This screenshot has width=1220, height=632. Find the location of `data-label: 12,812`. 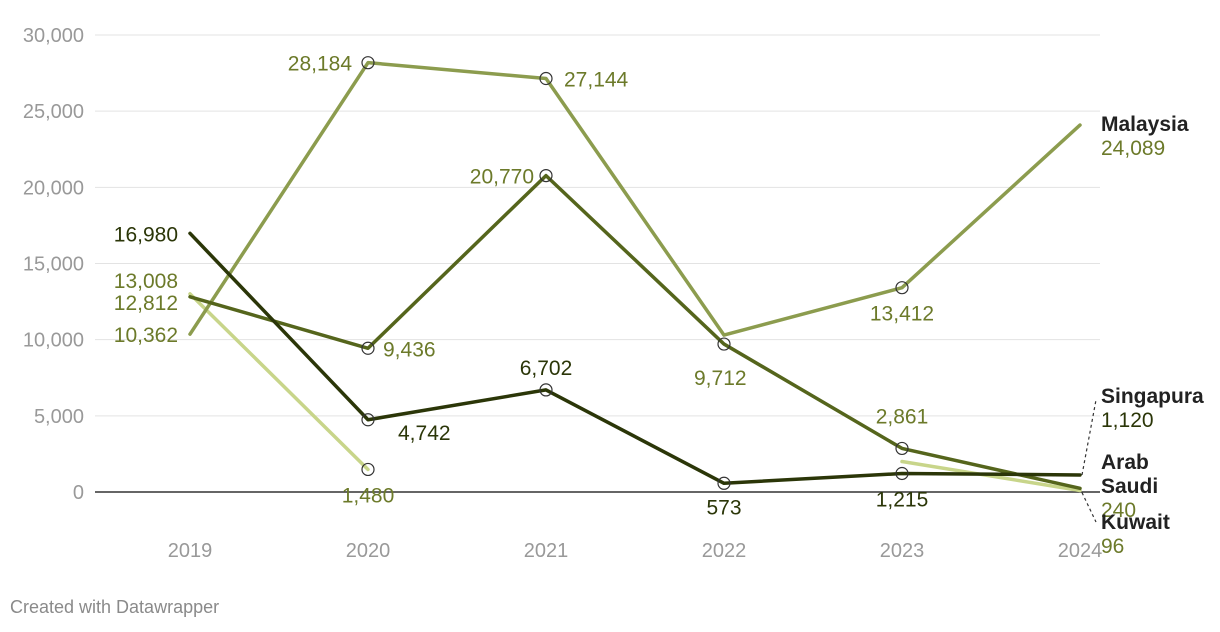

data-label: 12,812 is located at coordinates (146, 303).